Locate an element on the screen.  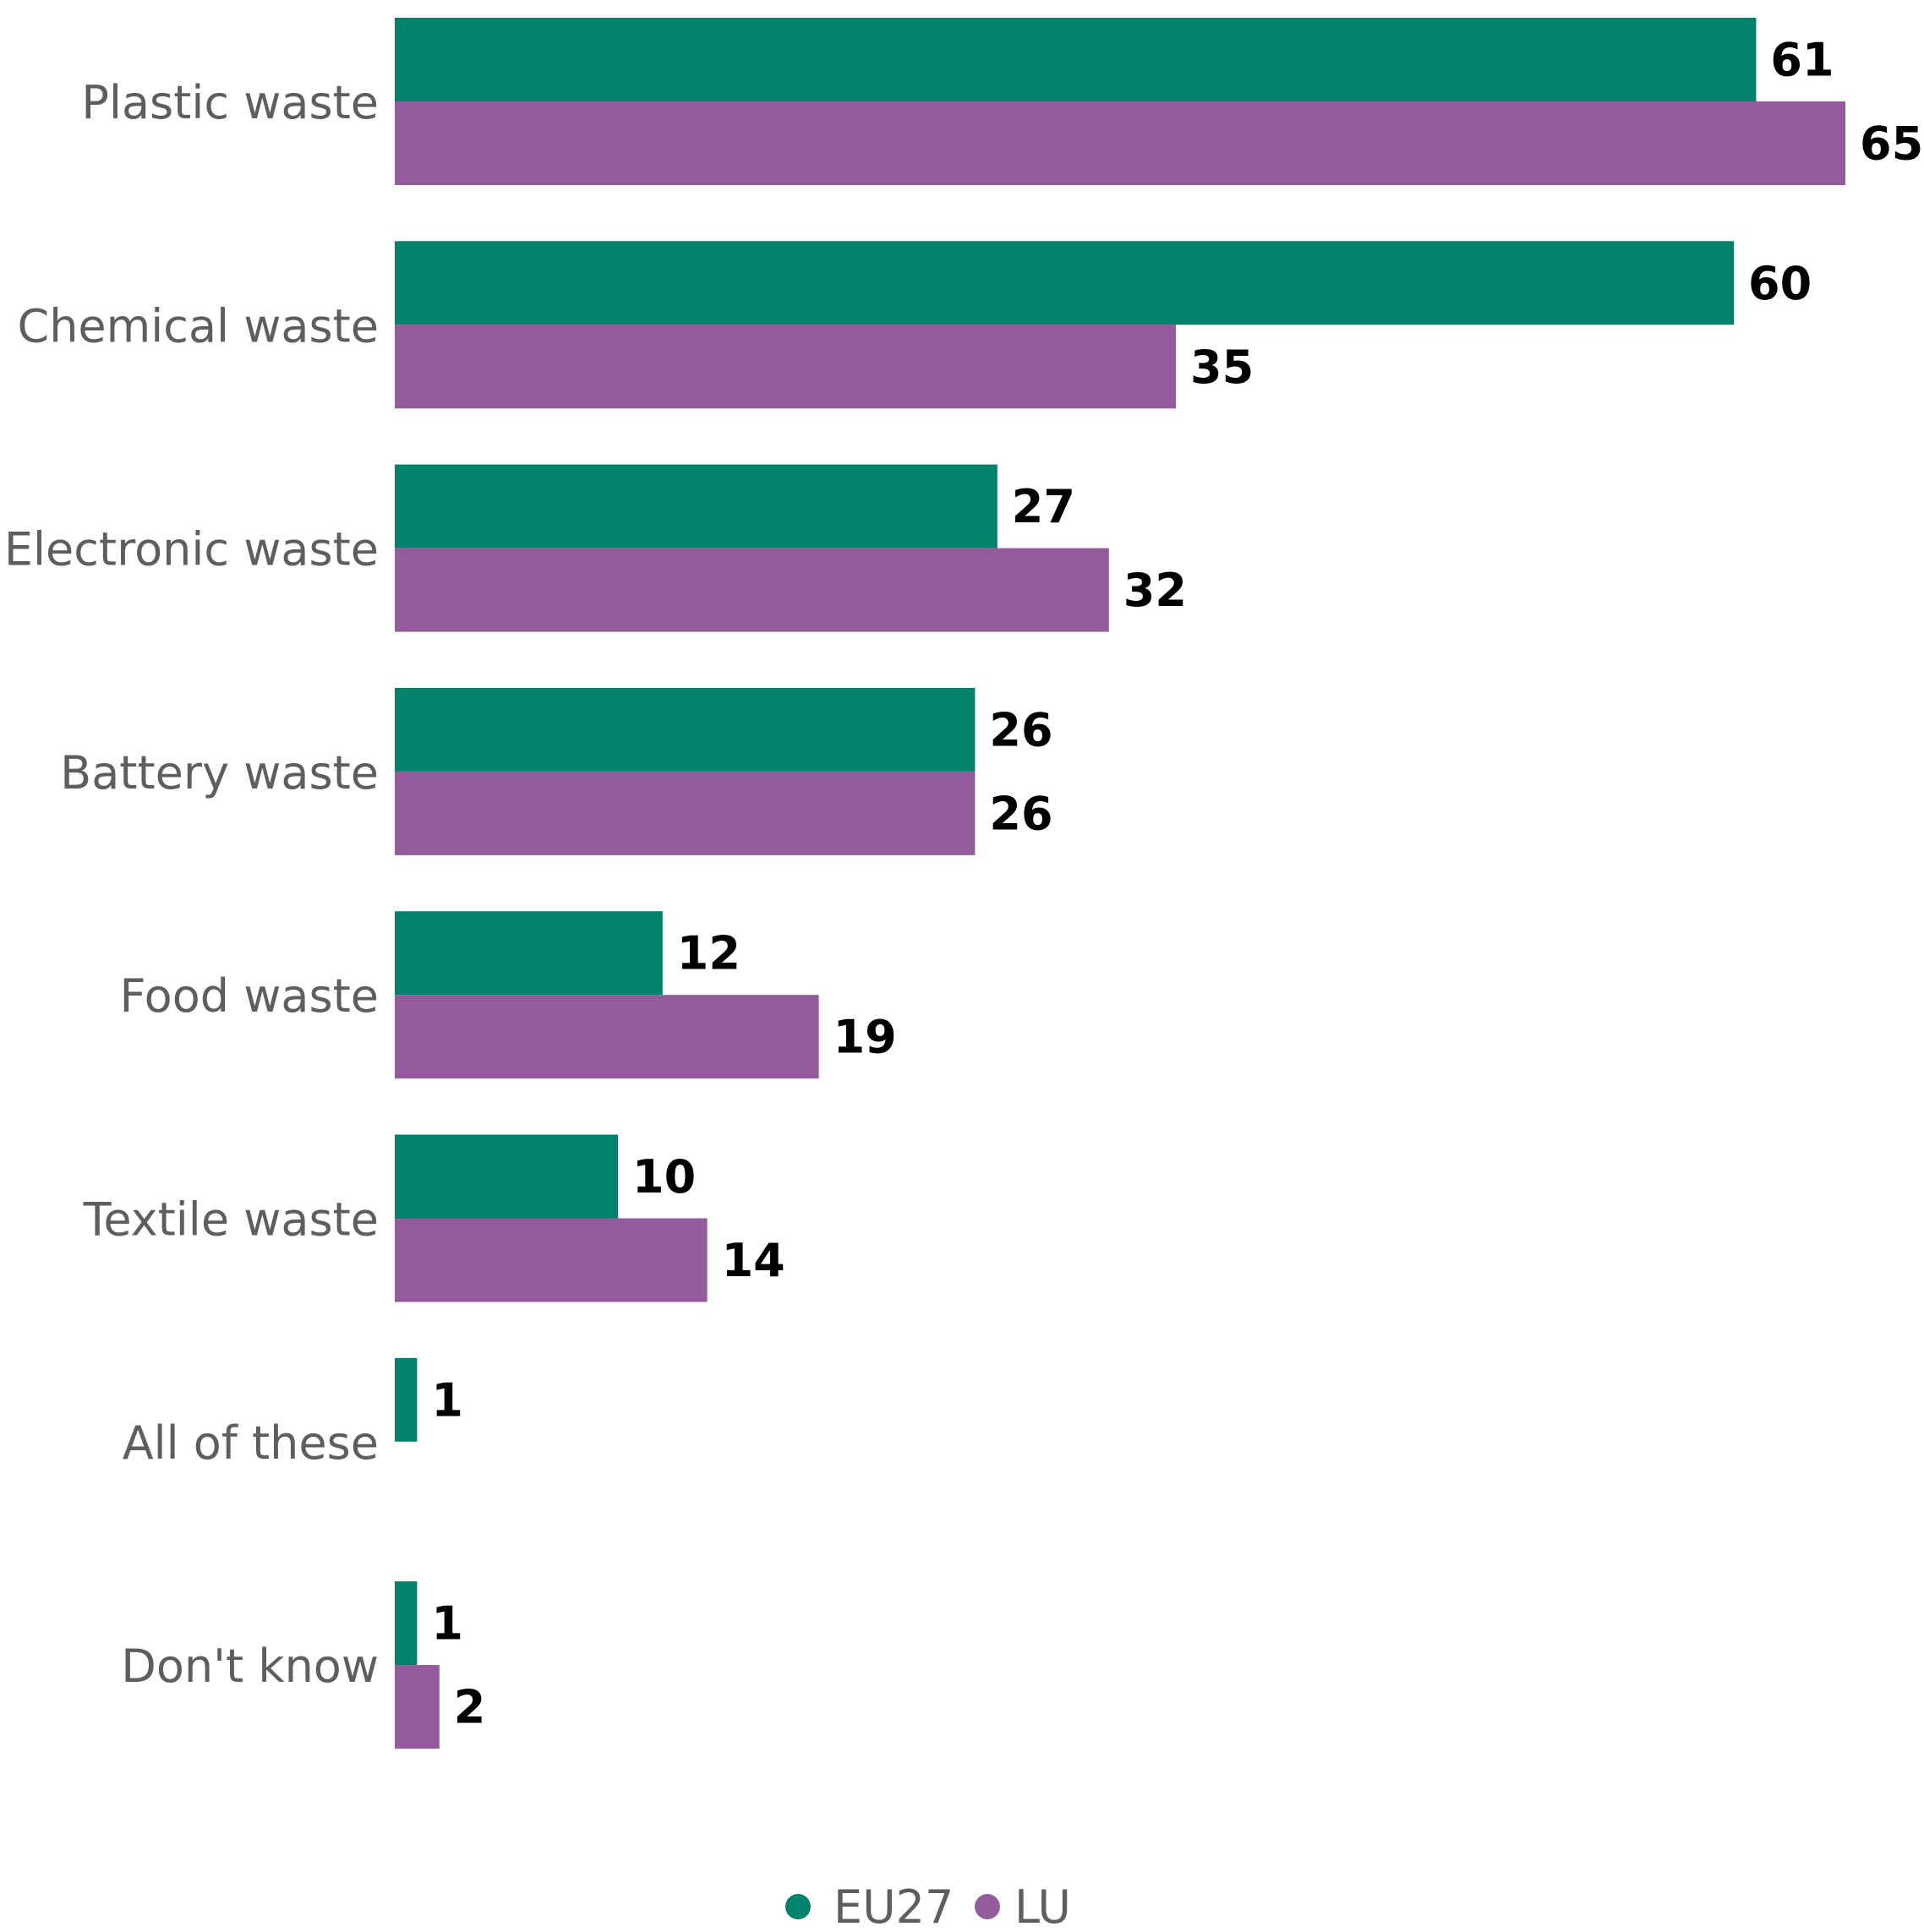
legend: EU27 LU is located at coordinates (928, 1906).